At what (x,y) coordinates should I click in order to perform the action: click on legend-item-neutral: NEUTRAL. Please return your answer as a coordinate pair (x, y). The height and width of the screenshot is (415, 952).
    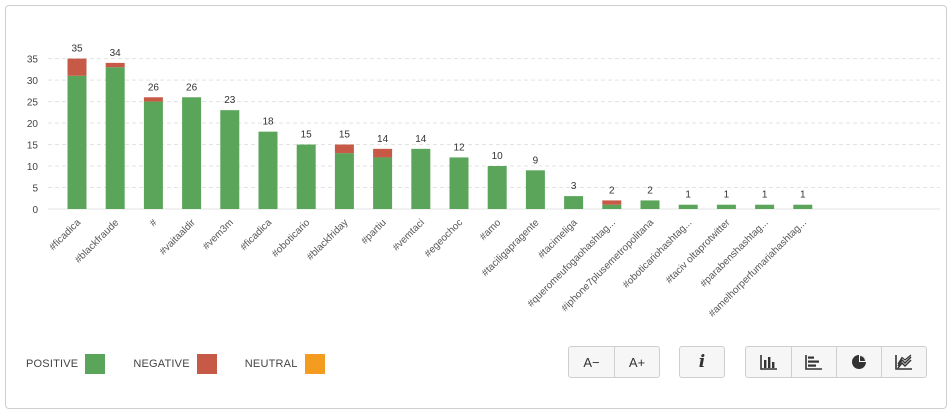
    Looking at the image, I should click on (285, 364).